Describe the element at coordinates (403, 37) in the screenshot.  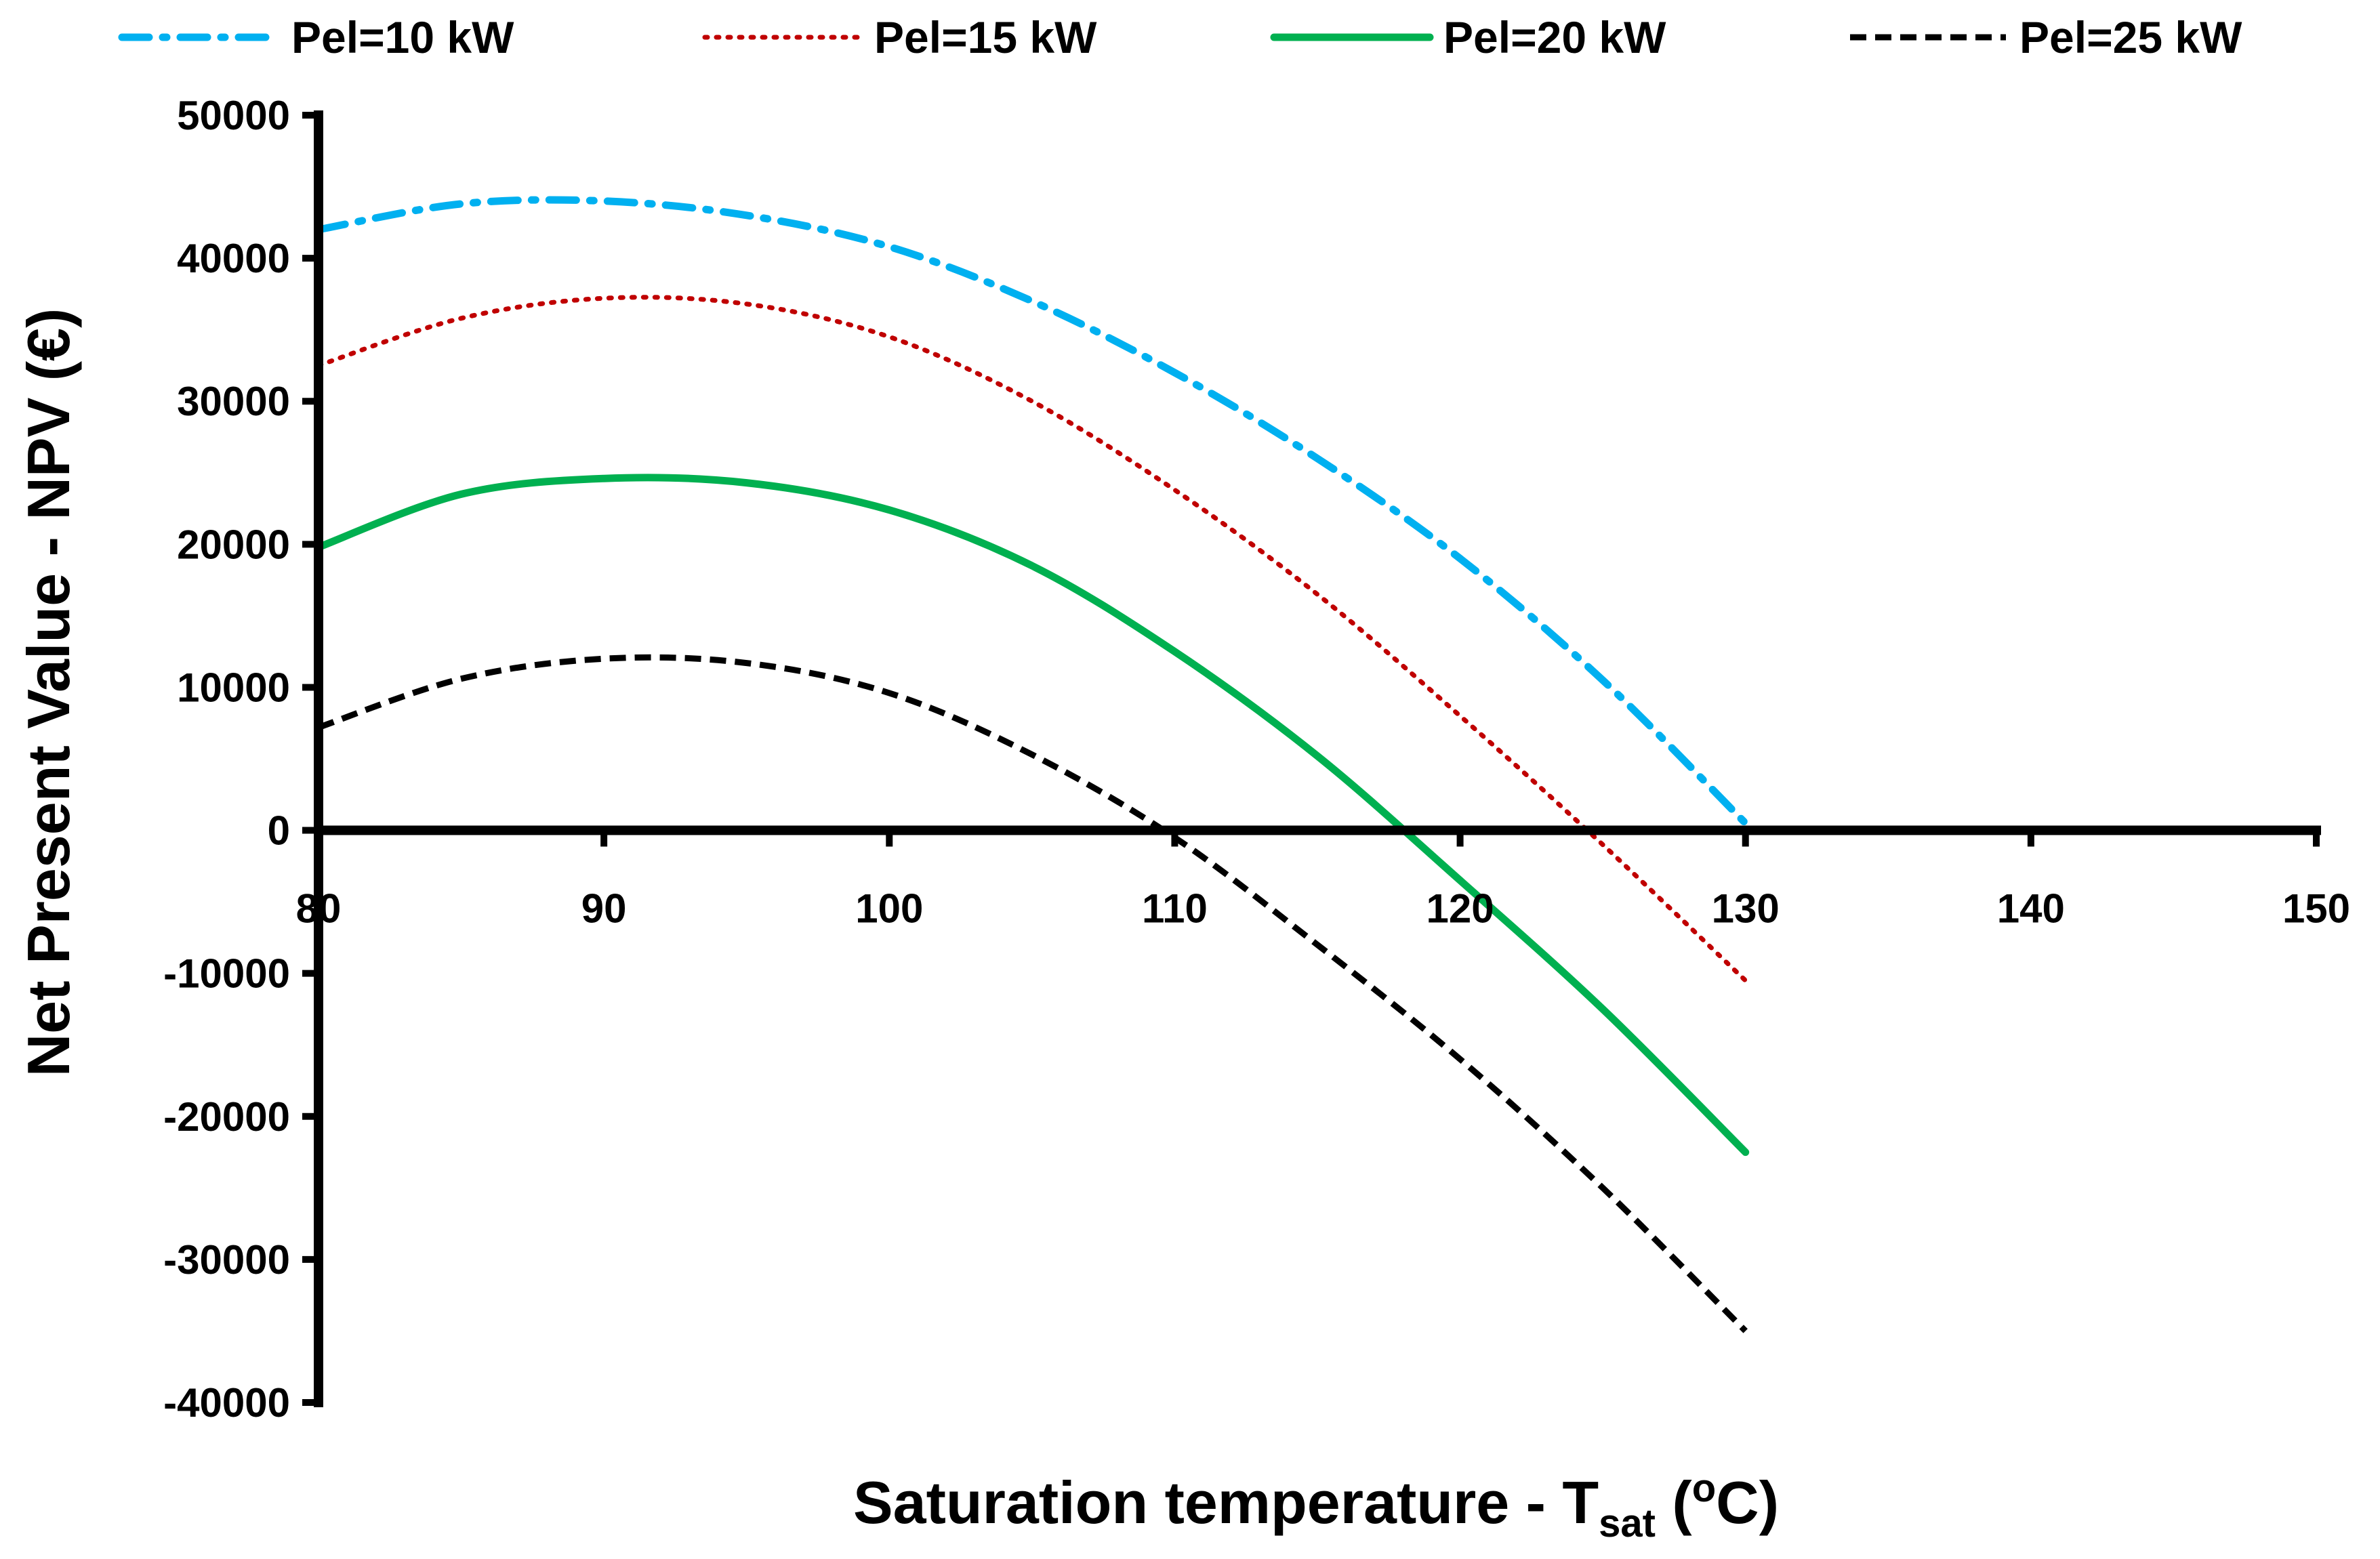
I see `legend-label: Pel=10 kW` at that location.